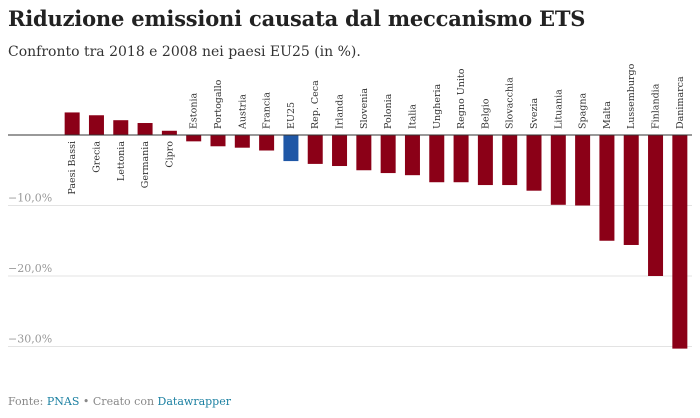 The width and height of the screenshot is (700, 418). Describe the element at coordinates (291, 148) in the screenshot. I see `bar-eu25` at that location.